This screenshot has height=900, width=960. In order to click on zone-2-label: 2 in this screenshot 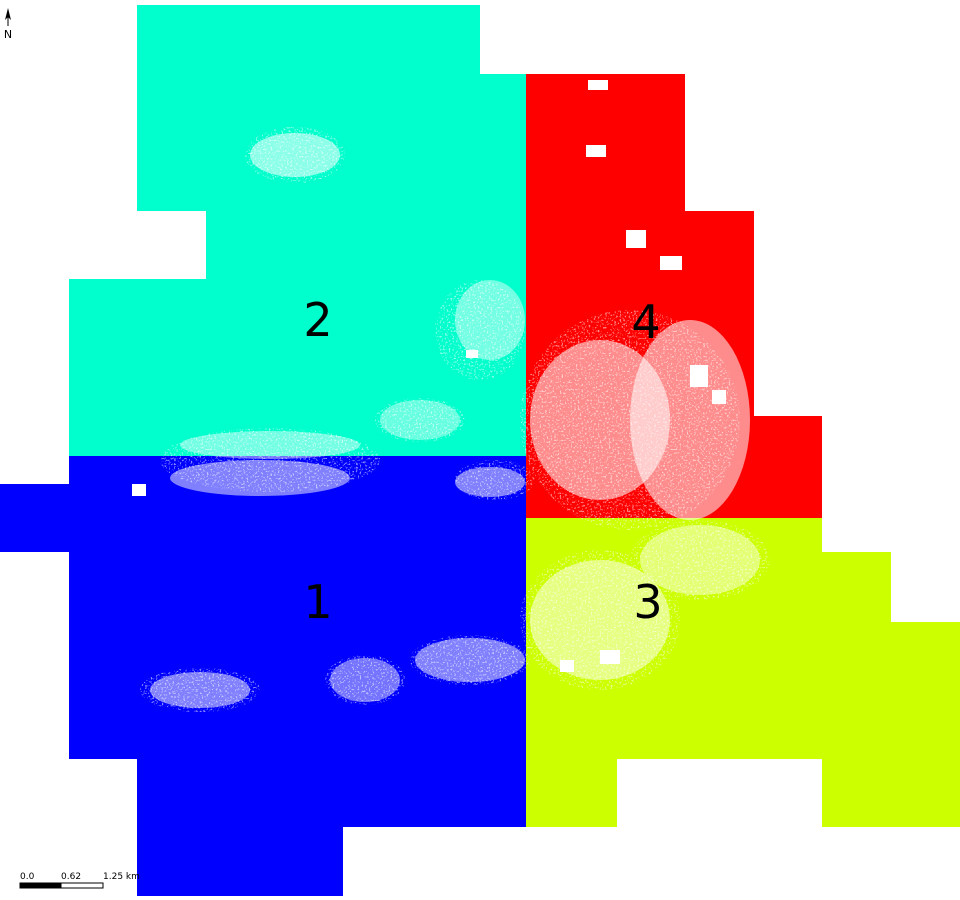, I will do `click(317, 320)`.